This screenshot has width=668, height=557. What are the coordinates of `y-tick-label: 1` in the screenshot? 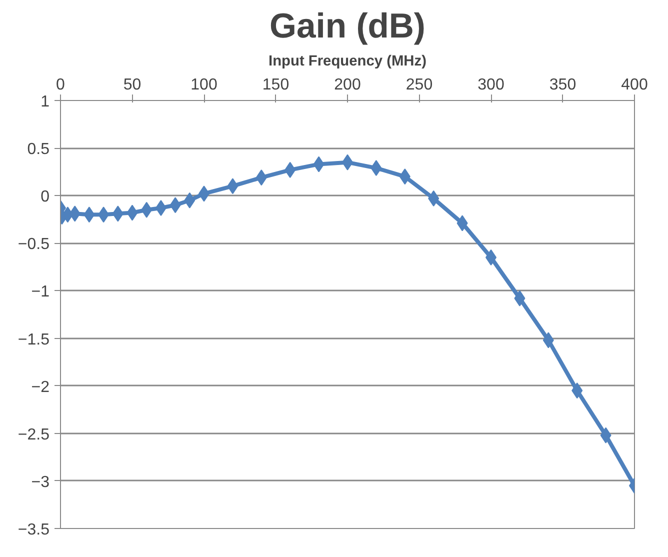 It's located at (45, 102).